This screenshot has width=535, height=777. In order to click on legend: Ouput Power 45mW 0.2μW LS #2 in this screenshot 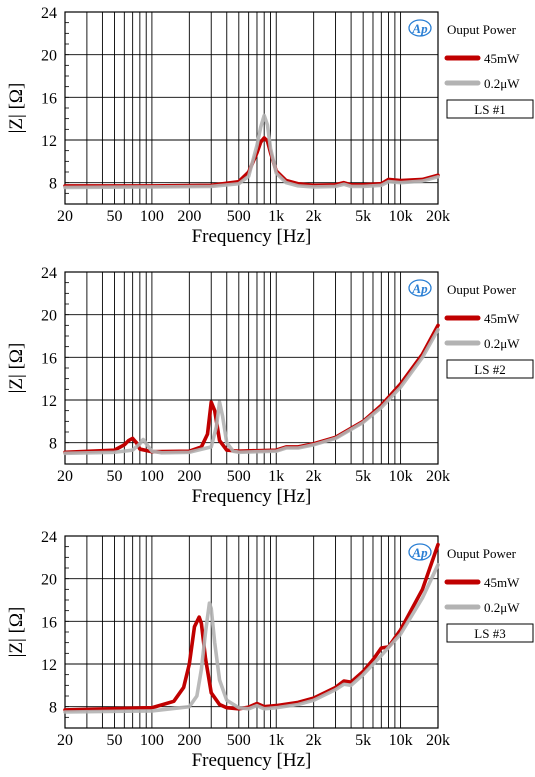, I will do `click(489, 330)`.